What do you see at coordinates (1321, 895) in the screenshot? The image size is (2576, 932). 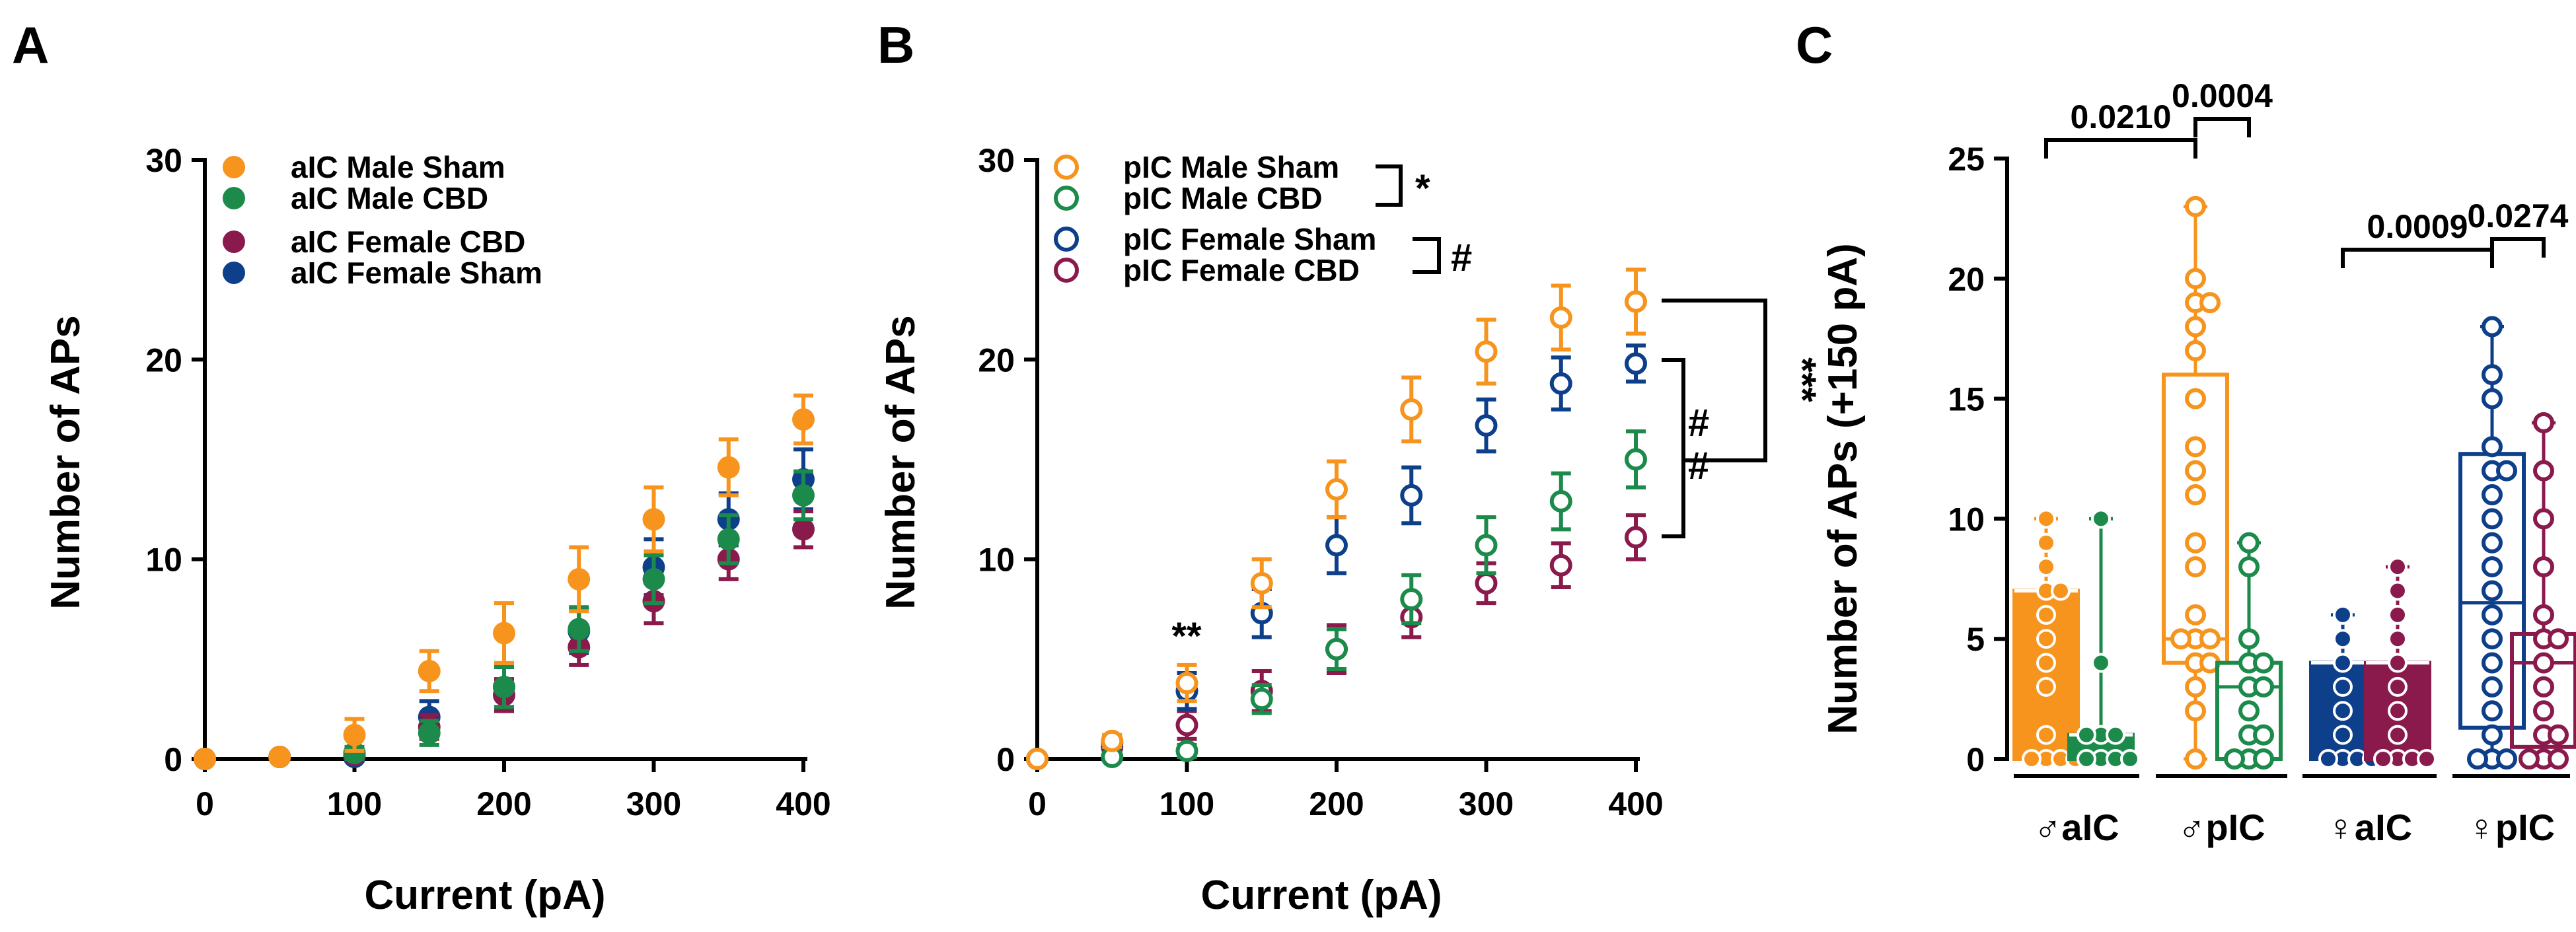 I see `panel-b-x-title: Current (pA)` at bounding box center [1321, 895].